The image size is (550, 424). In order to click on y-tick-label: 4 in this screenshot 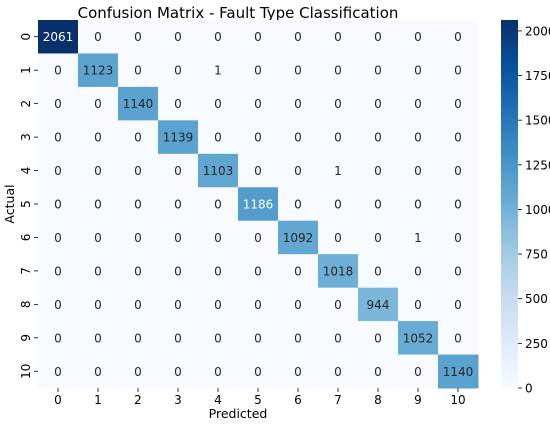, I will do `click(26, 171)`.